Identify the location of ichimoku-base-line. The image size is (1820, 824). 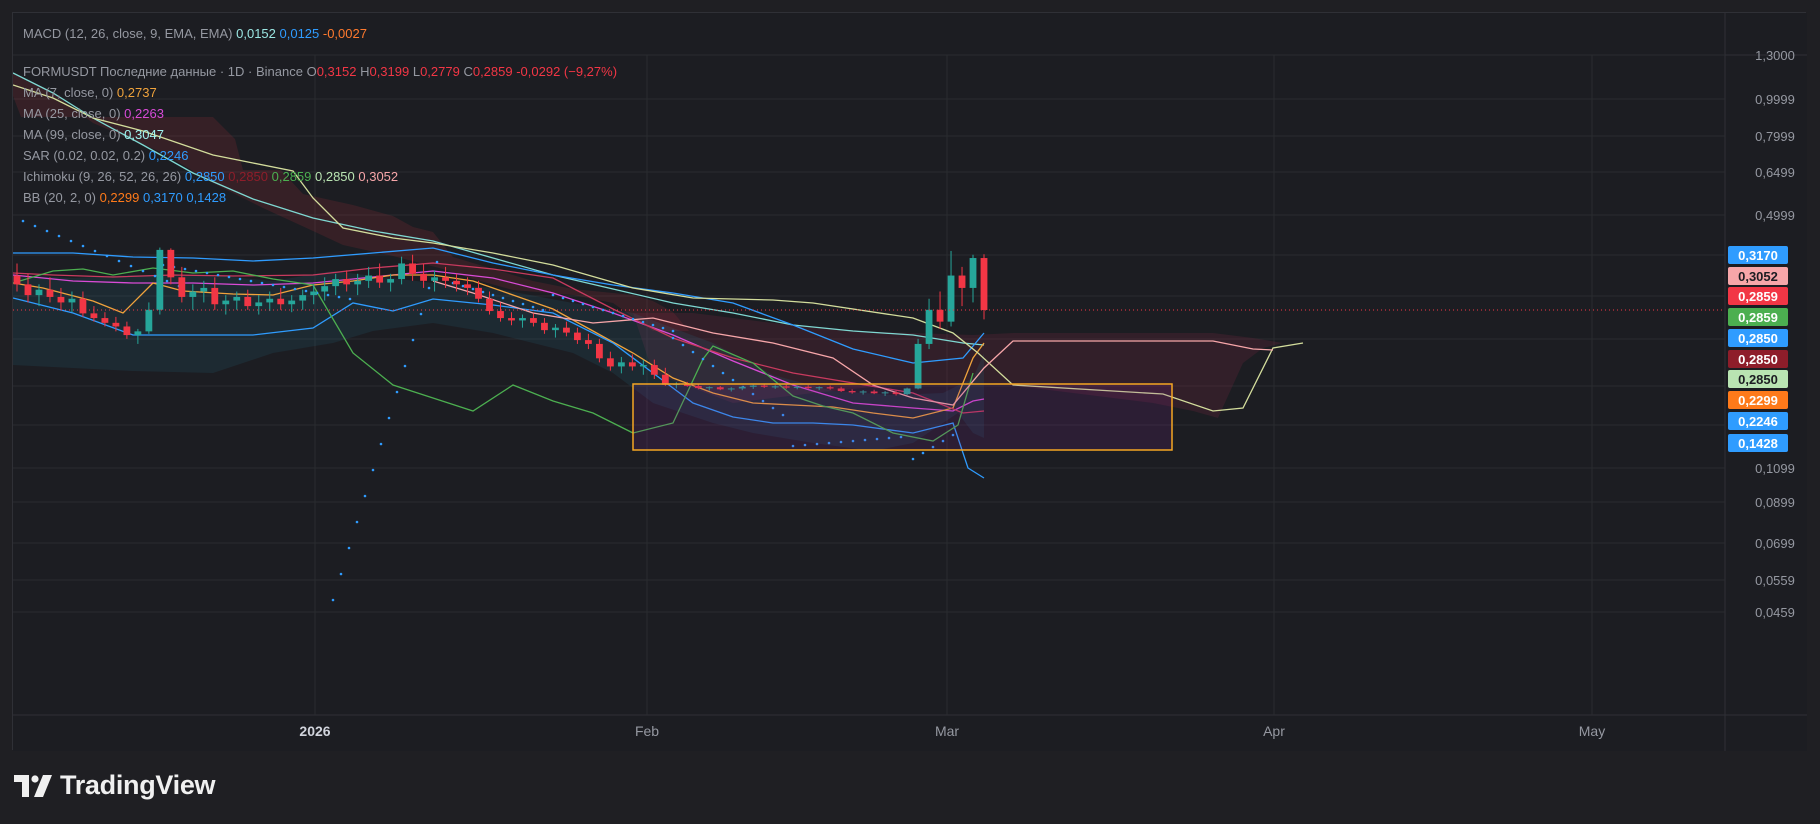
(853, 343).